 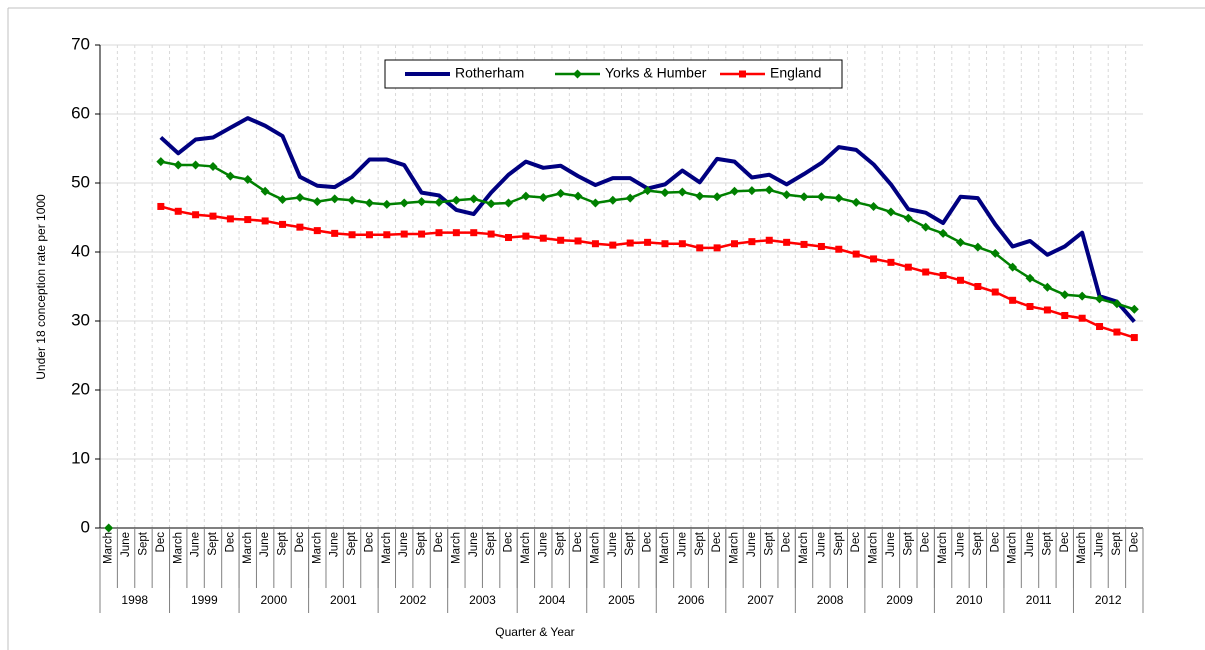 What do you see at coordinates (795, 73) in the screenshot?
I see `legend-label: England` at bounding box center [795, 73].